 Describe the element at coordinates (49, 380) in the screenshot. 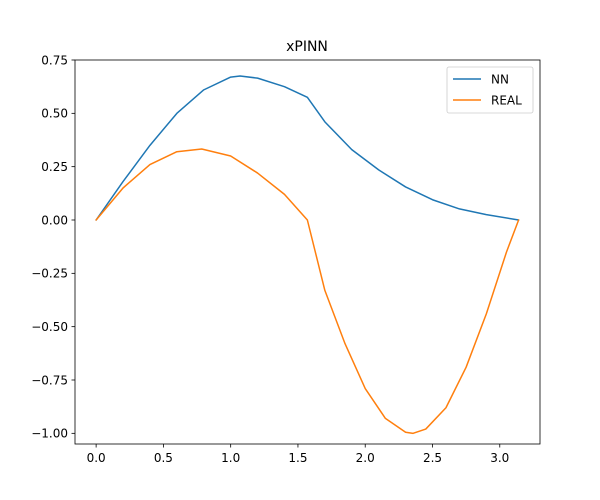

I see `y-tick-label: −0.75` at that location.